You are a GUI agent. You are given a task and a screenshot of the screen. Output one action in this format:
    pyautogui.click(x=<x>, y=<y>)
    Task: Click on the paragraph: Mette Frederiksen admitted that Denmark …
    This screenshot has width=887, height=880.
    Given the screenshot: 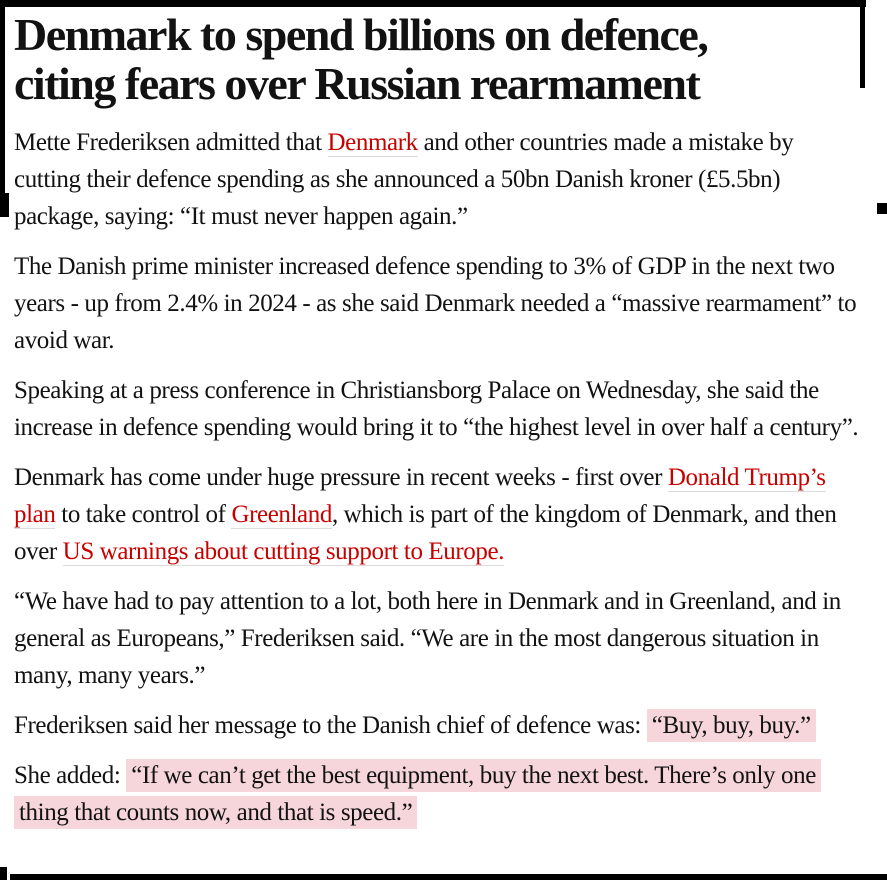 What is the action you would take?
    pyautogui.click(x=437, y=179)
    